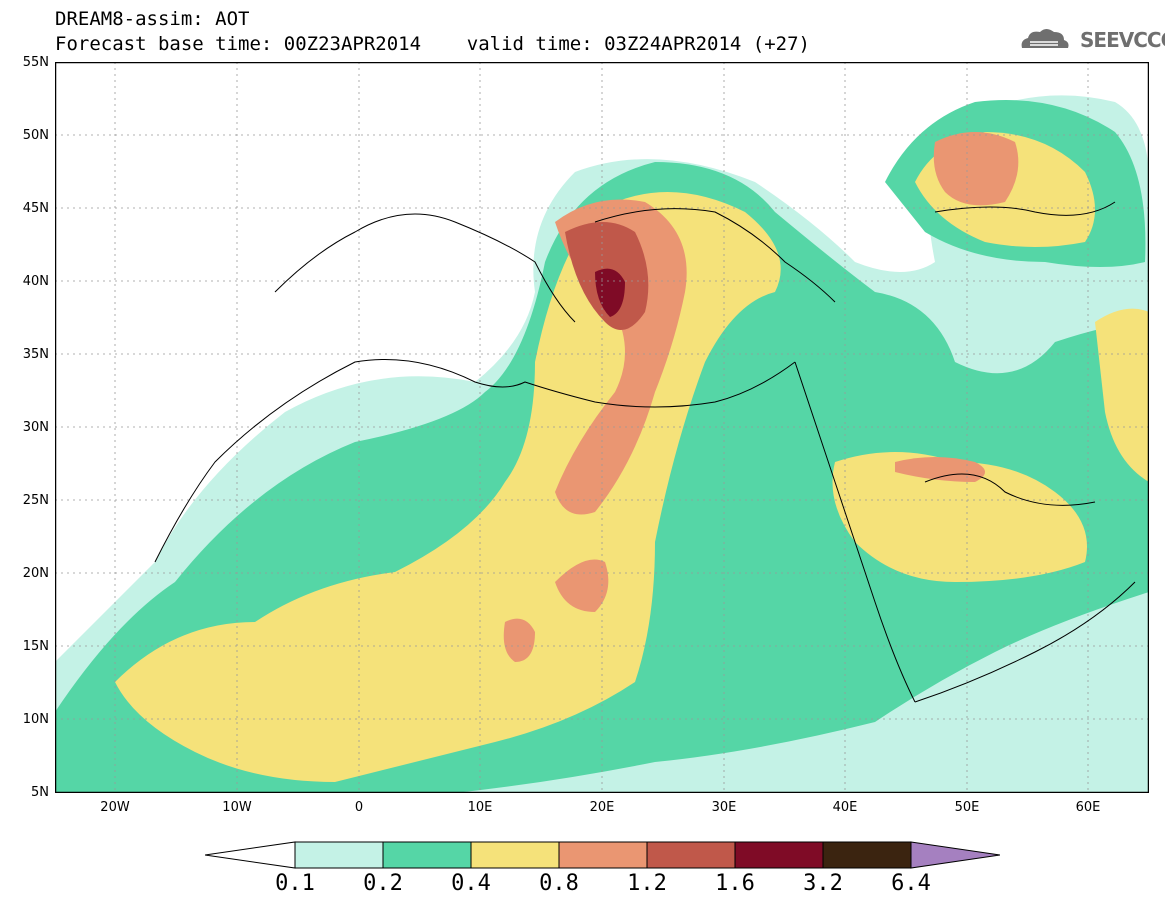 The width and height of the screenshot is (1165, 905). What do you see at coordinates (823, 883) in the screenshot?
I see `colorbar-label: 3.2` at bounding box center [823, 883].